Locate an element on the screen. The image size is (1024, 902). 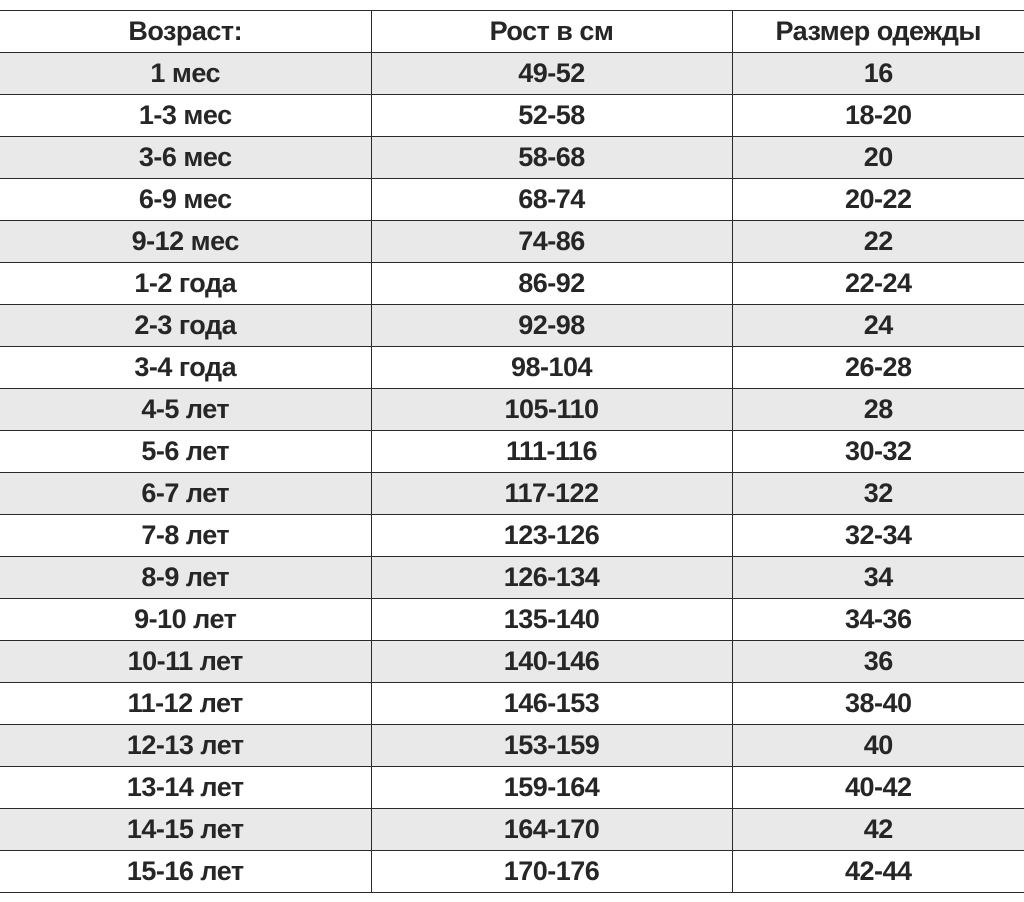
cell-size: 22 is located at coordinates (877, 241).